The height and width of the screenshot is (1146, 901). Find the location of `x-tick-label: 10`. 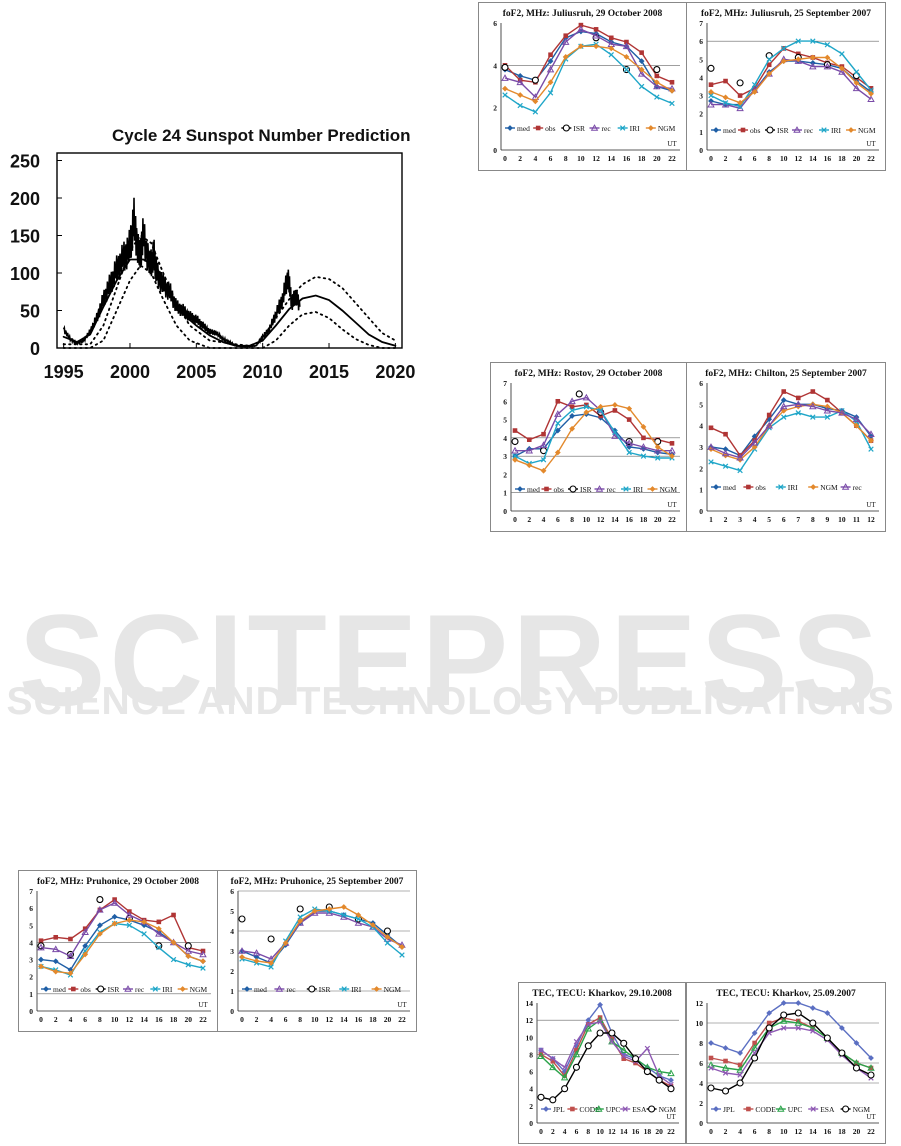

x-tick-label: 10 is located at coordinates (115, 1019).